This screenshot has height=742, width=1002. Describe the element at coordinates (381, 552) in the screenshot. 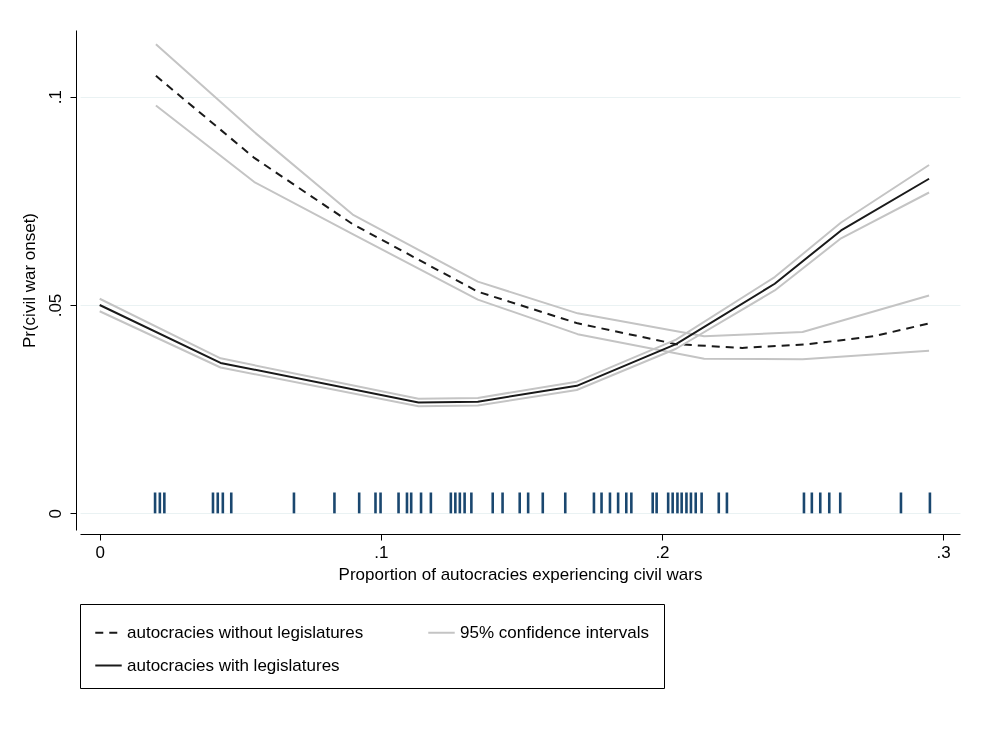

I see `x-tick-label: .1` at that location.